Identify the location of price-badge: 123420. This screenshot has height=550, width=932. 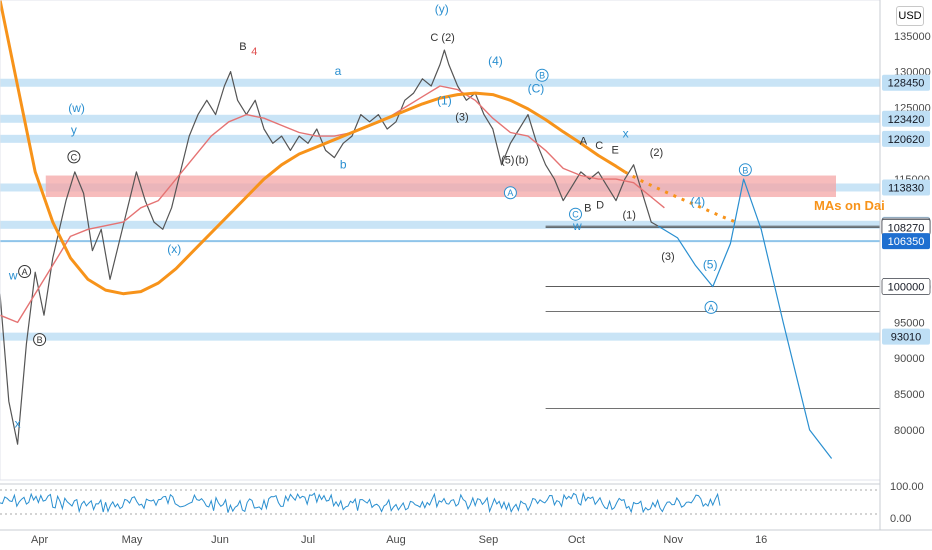
(906, 118).